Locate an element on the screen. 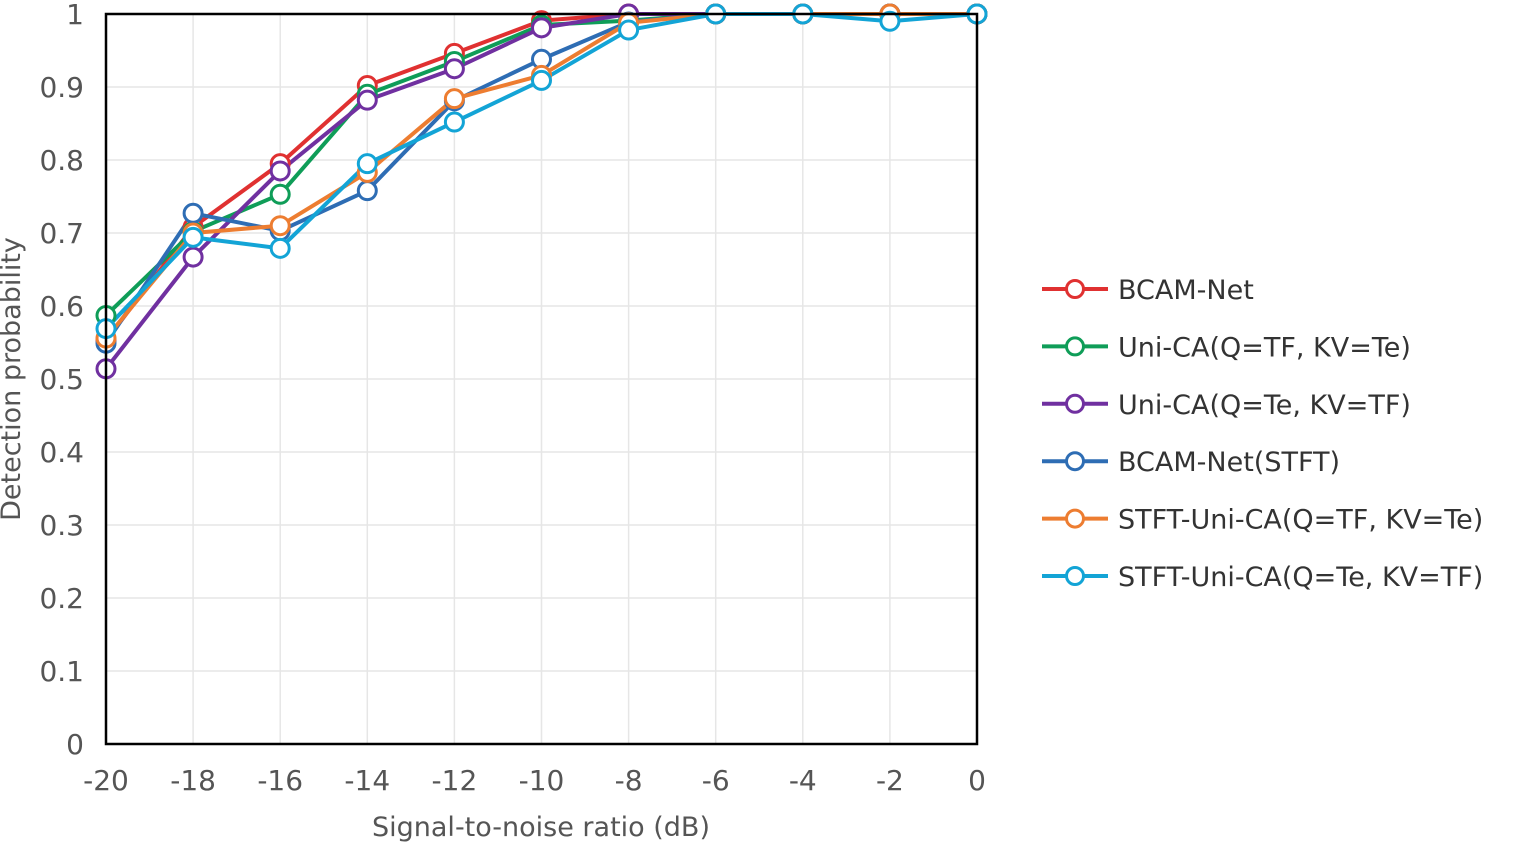 Image resolution: width=1526 pixels, height=844 pixels. x-tick-label: -20 is located at coordinates (106, 780).